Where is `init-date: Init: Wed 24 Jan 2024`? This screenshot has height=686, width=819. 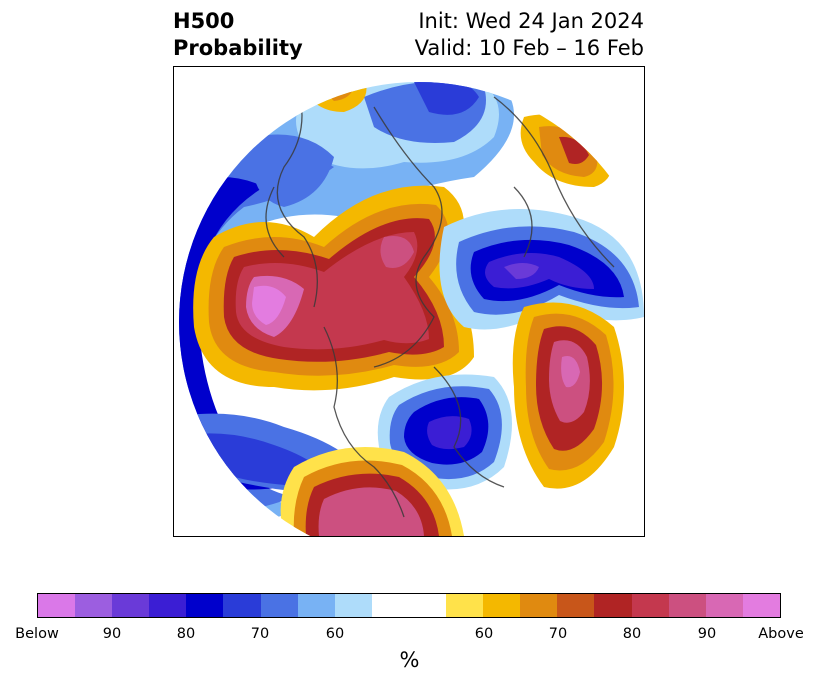
init-date: Init: Wed 24 Jan 2024 is located at coordinates (531, 21).